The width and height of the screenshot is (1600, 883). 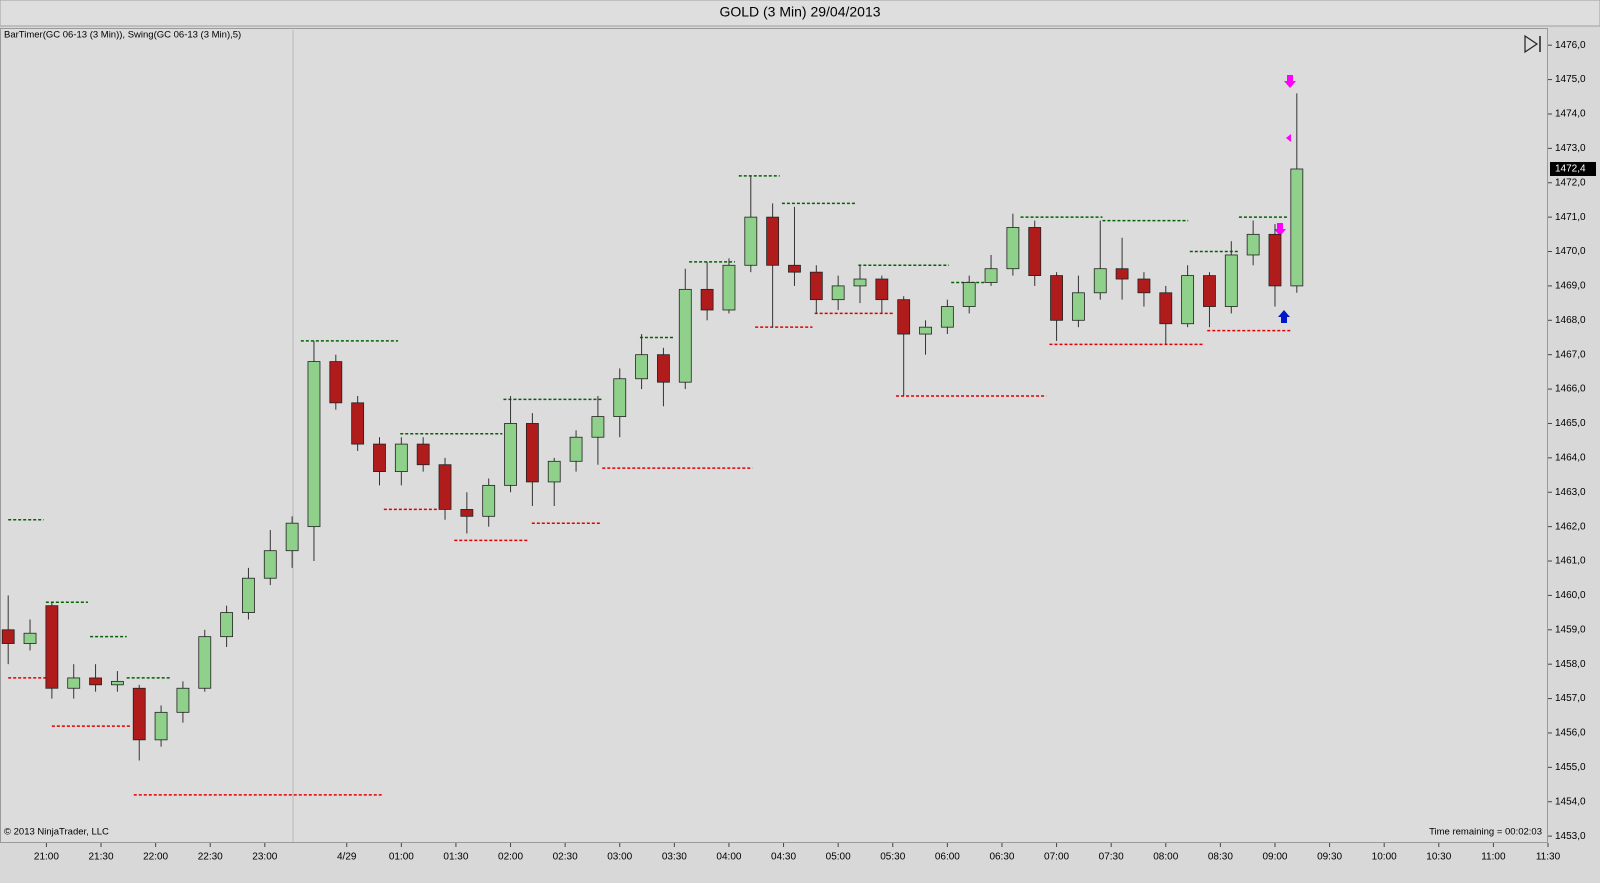 I want to click on y-tick-label: 1458,0, so click(x=1570, y=664).